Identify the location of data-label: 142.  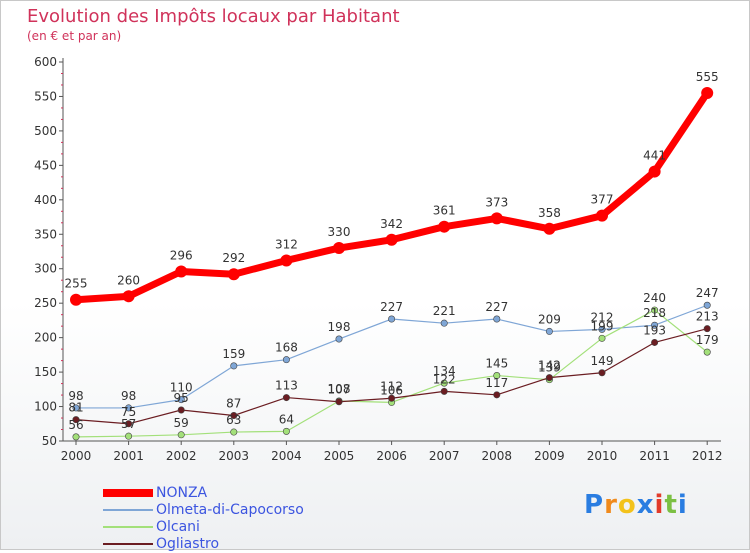
(549, 366).